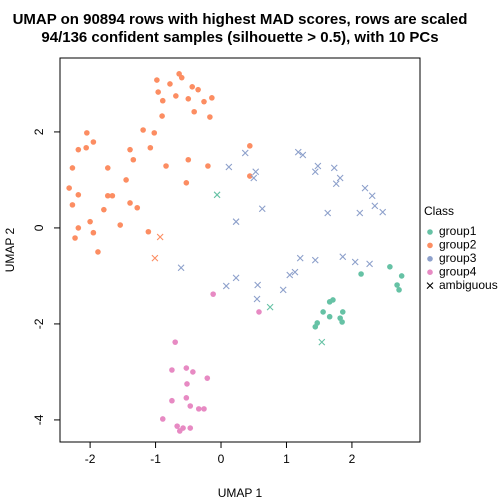  Describe the element at coordinates (39, 323) in the screenshot. I see `y-tick-label: -2` at that location.